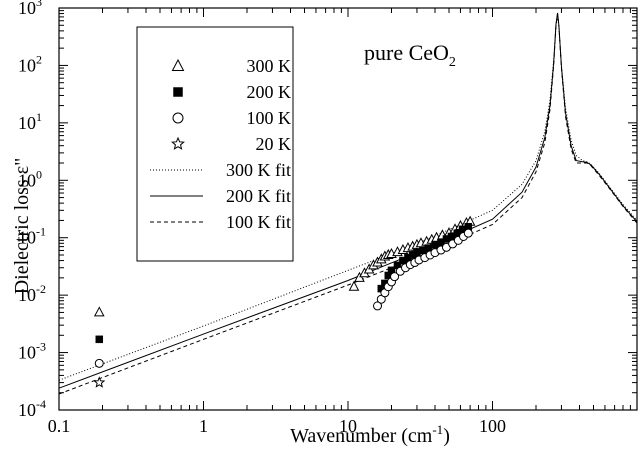  What do you see at coordinates (452, 62) in the screenshot?
I see `annotation-subscript: 2` at bounding box center [452, 62].